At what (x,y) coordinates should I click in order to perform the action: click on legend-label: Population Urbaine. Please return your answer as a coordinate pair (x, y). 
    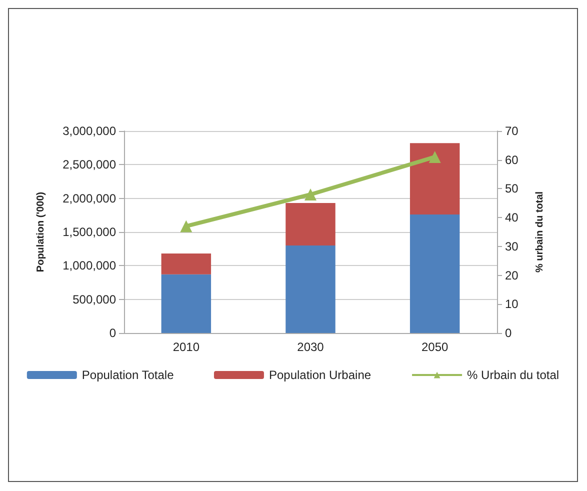
    Looking at the image, I should click on (320, 375).